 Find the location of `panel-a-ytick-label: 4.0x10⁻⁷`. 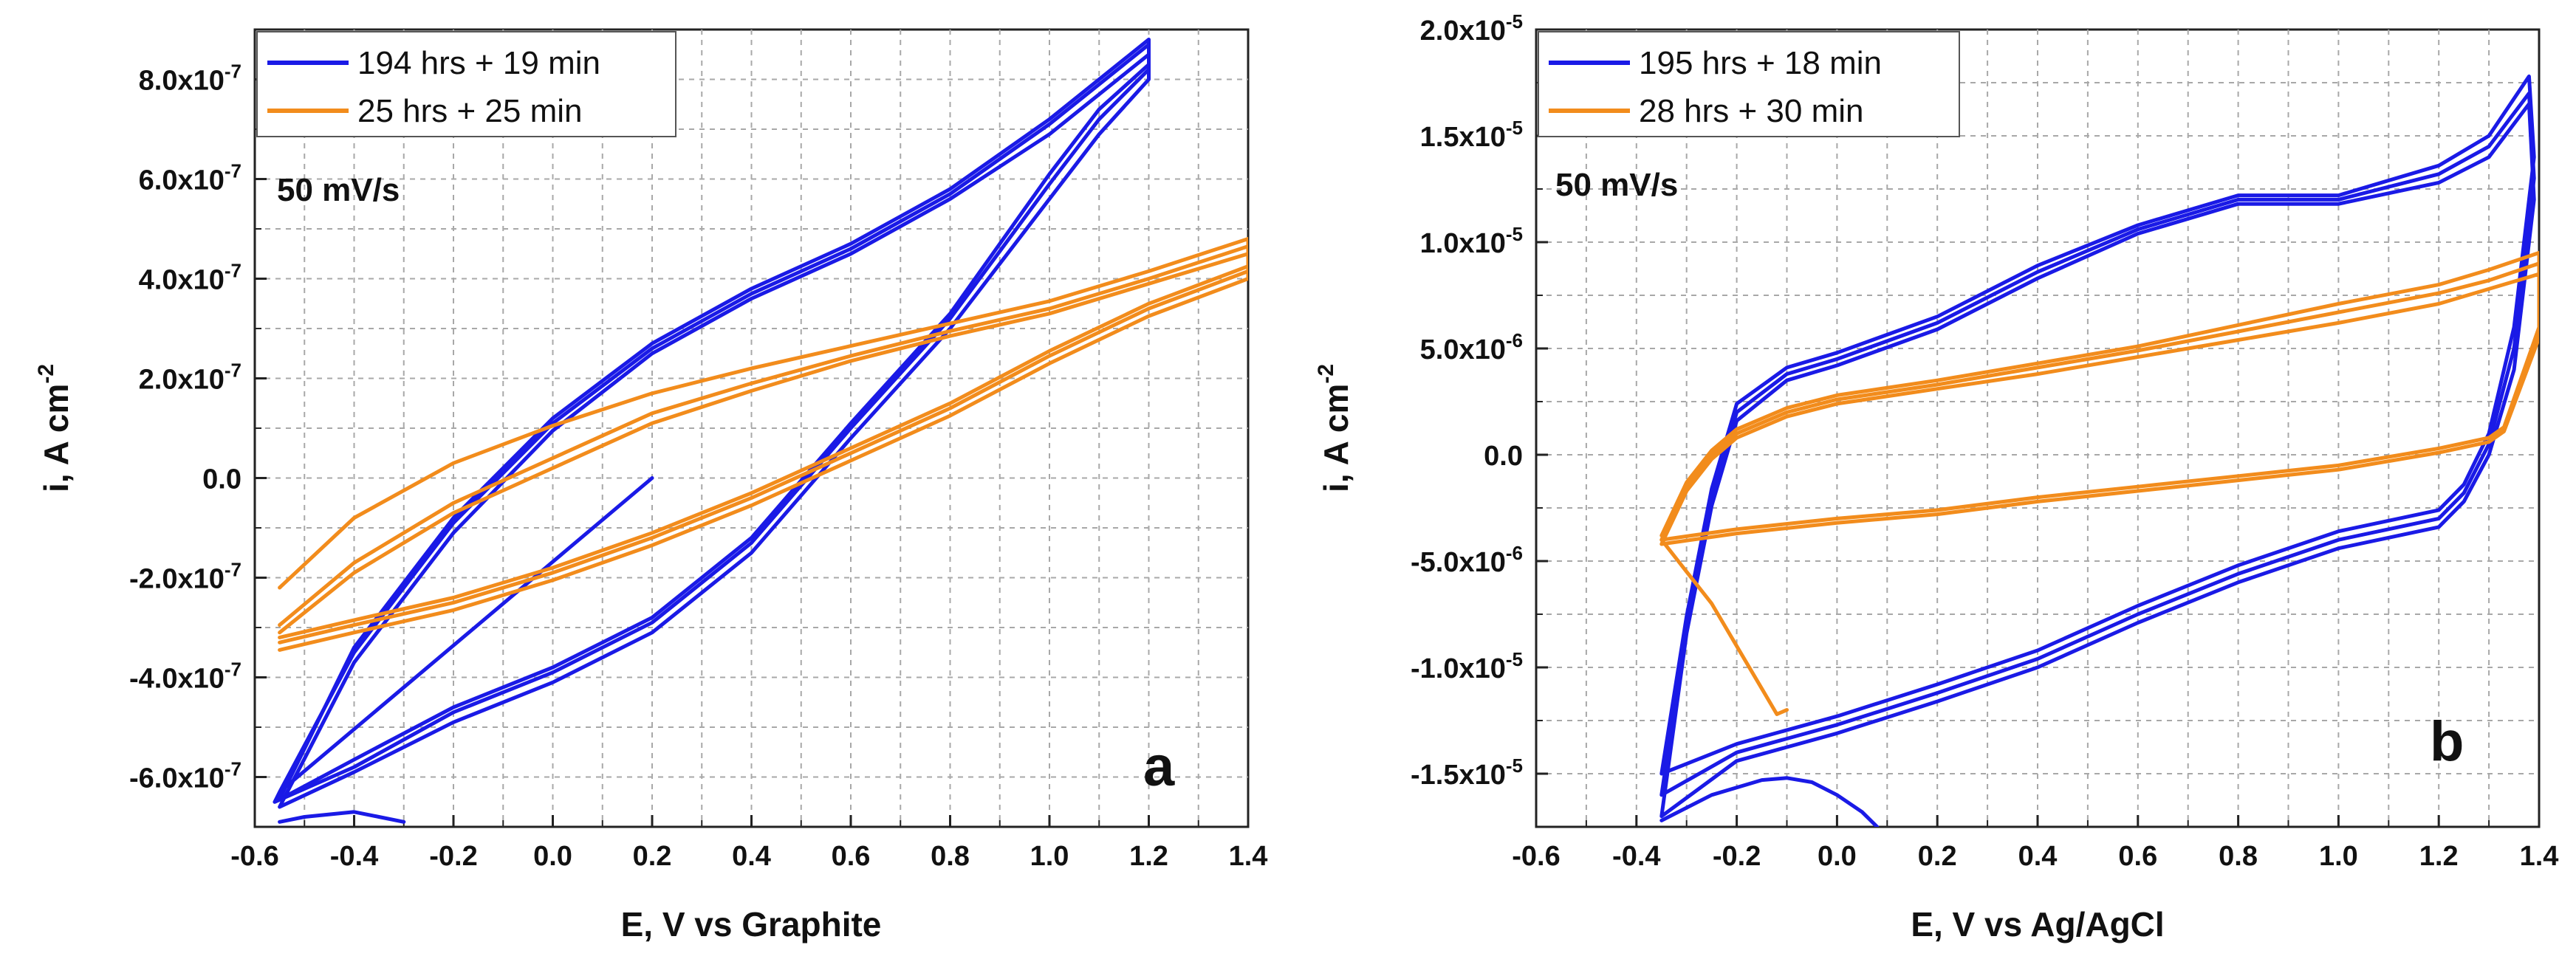

panel-a-ytick-label: 4.0x10⁻⁷ is located at coordinates (190, 278).